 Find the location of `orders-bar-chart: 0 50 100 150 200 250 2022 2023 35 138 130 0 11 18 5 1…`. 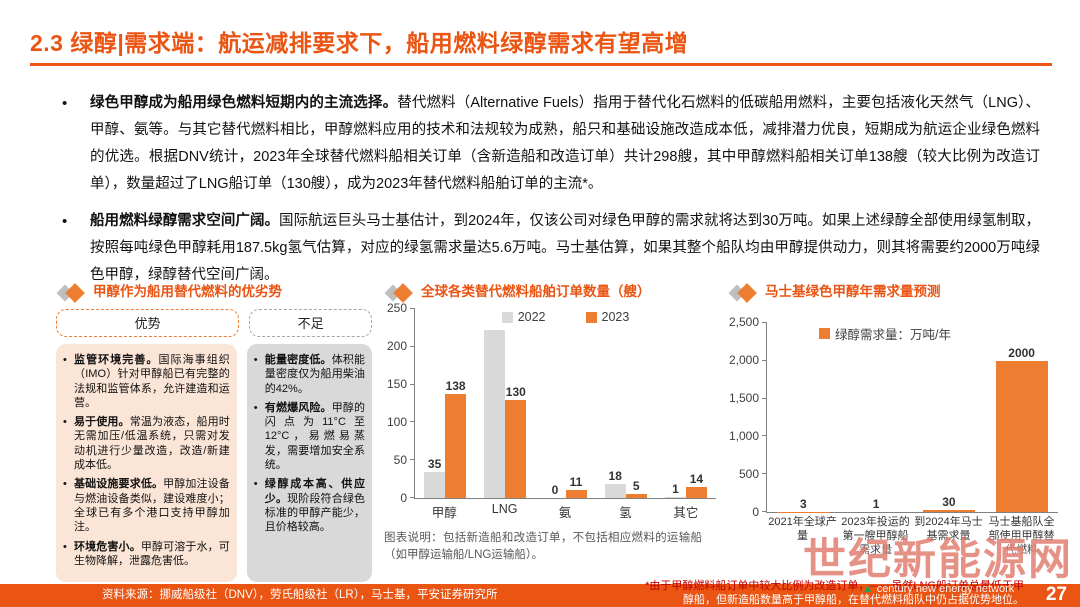

orders-bar-chart: 0 50 100 150 200 250 2022 2023 35 138 130 0 11 18 5 1… is located at coordinates (550, 411).